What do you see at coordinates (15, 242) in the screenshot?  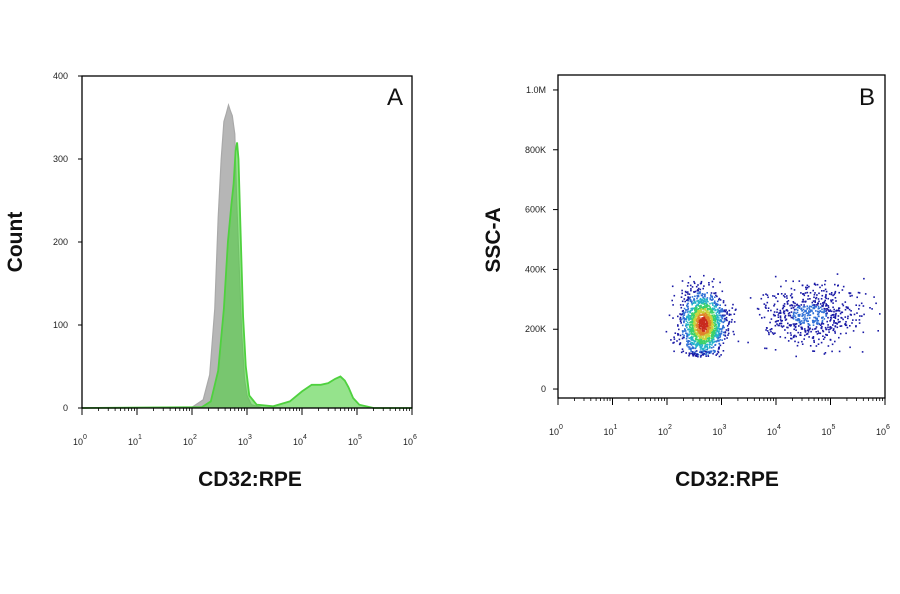 I see `histogram-y-axis-title: Count` at bounding box center [15, 242].